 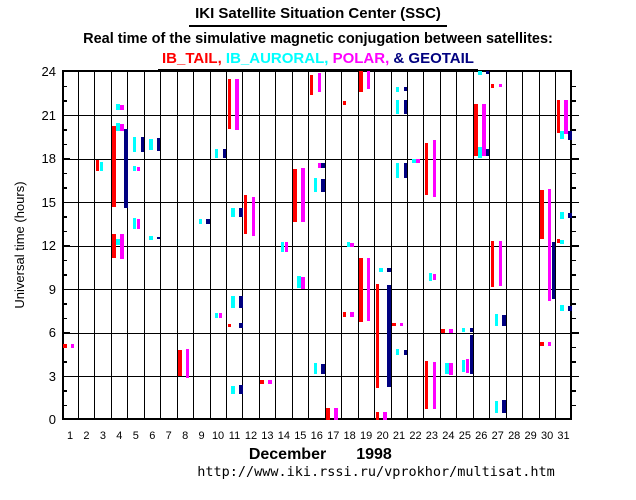 What do you see at coordinates (218, 436) in the screenshot?
I see `x-day-label: 10` at bounding box center [218, 436].